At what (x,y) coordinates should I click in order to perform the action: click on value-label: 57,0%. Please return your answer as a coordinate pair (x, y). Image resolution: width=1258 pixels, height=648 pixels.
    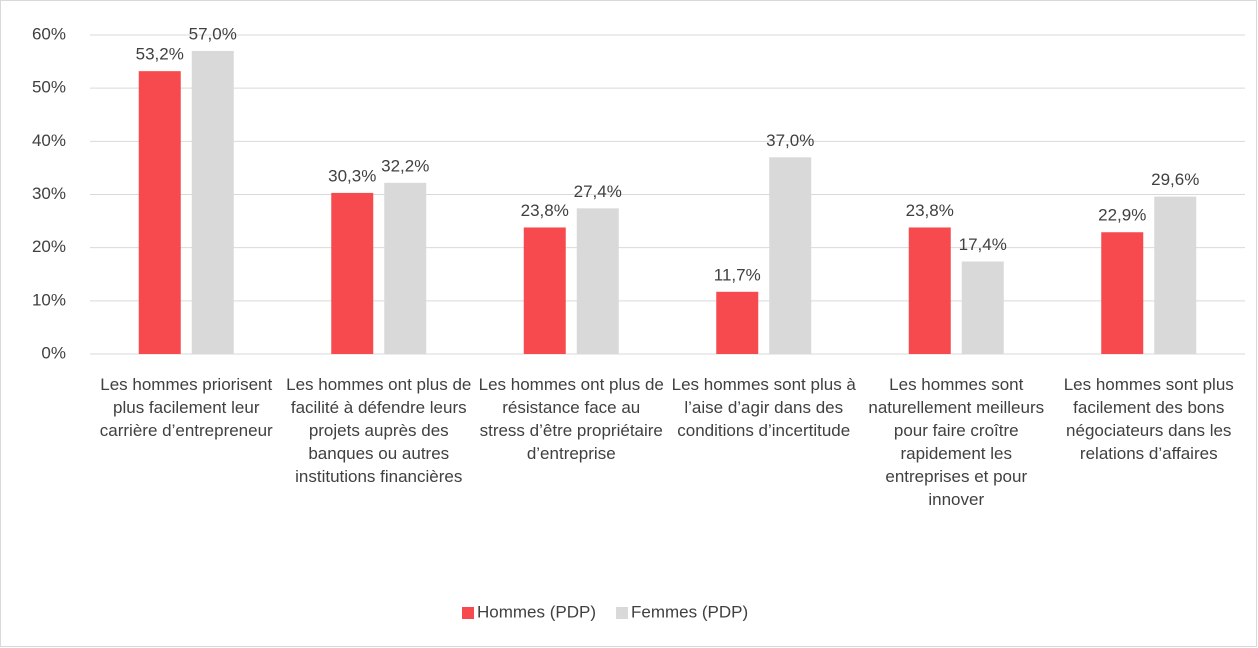
    Looking at the image, I should click on (213, 33).